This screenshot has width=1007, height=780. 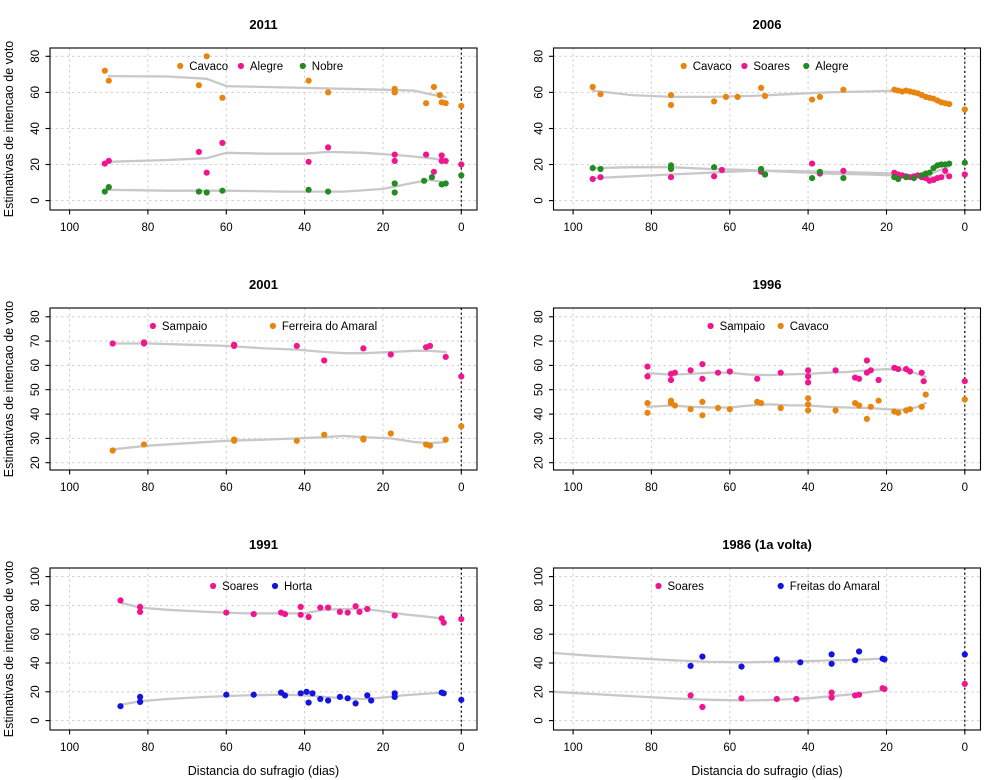 I want to click on legend-marker-nobre, so click(x=302, y=66).